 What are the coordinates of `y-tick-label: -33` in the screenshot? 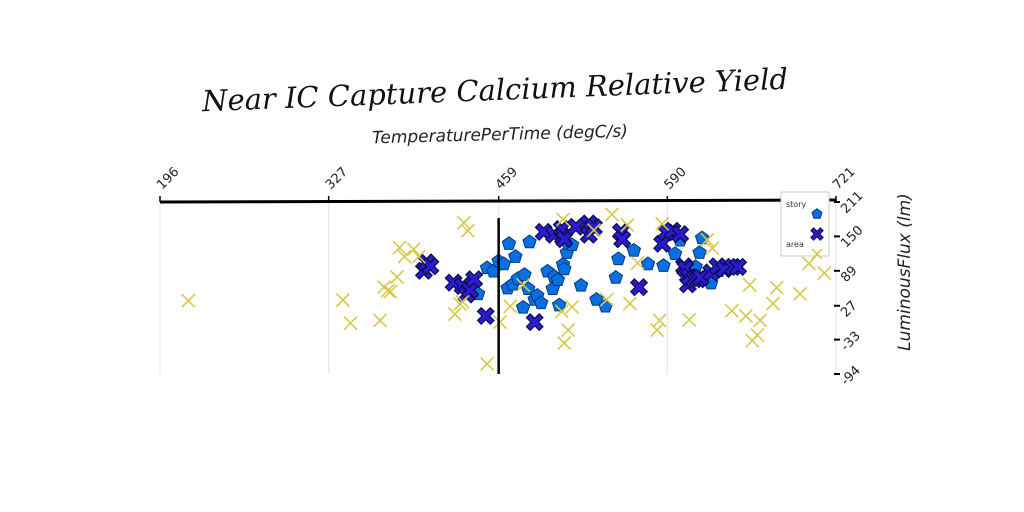 It's located at (851, 342).